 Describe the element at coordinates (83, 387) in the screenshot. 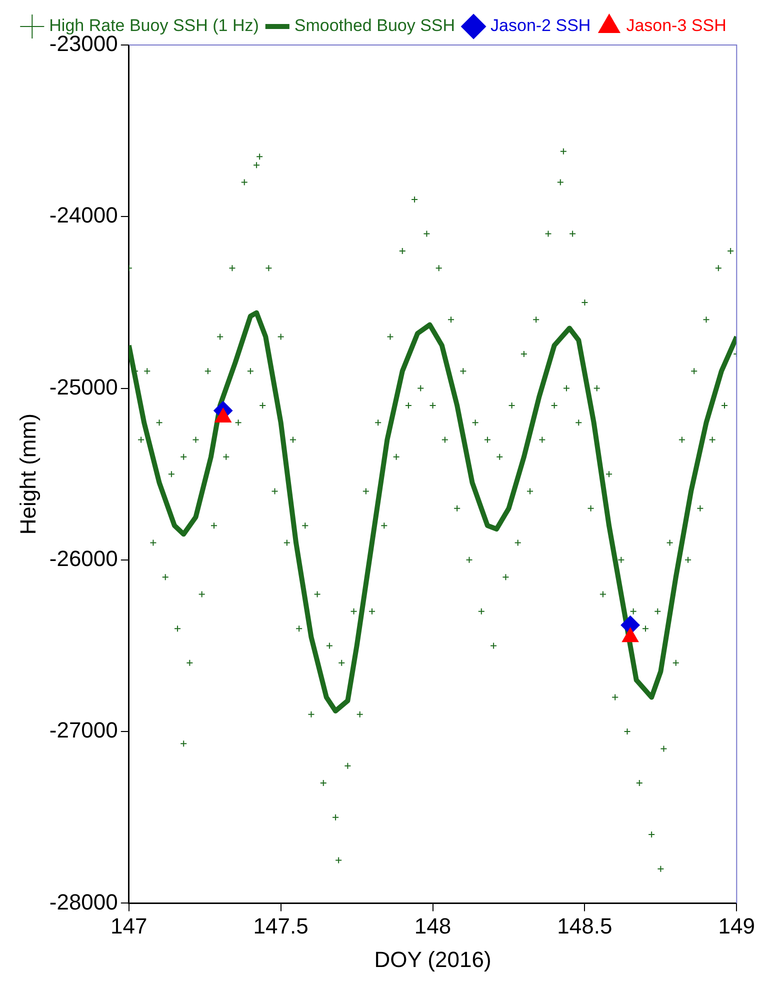

I see `y-tick-label: -25000` at that location.